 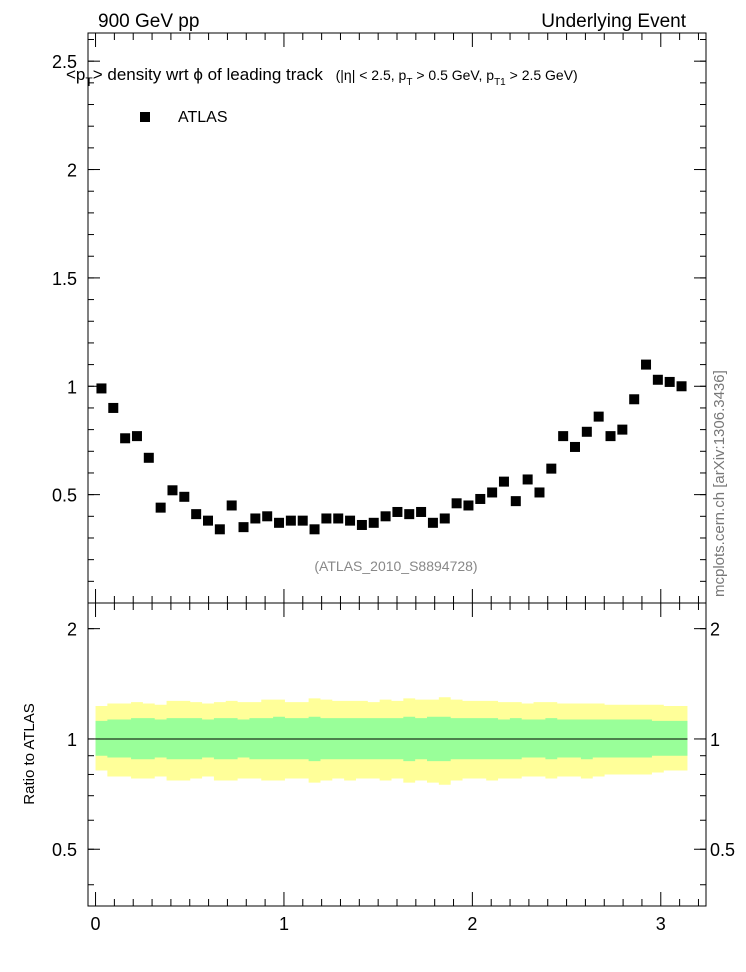 What do you see at coordinates (391, 447) in the screenshot?
I see `atlas-data-series` at bounding box center [391, 447].